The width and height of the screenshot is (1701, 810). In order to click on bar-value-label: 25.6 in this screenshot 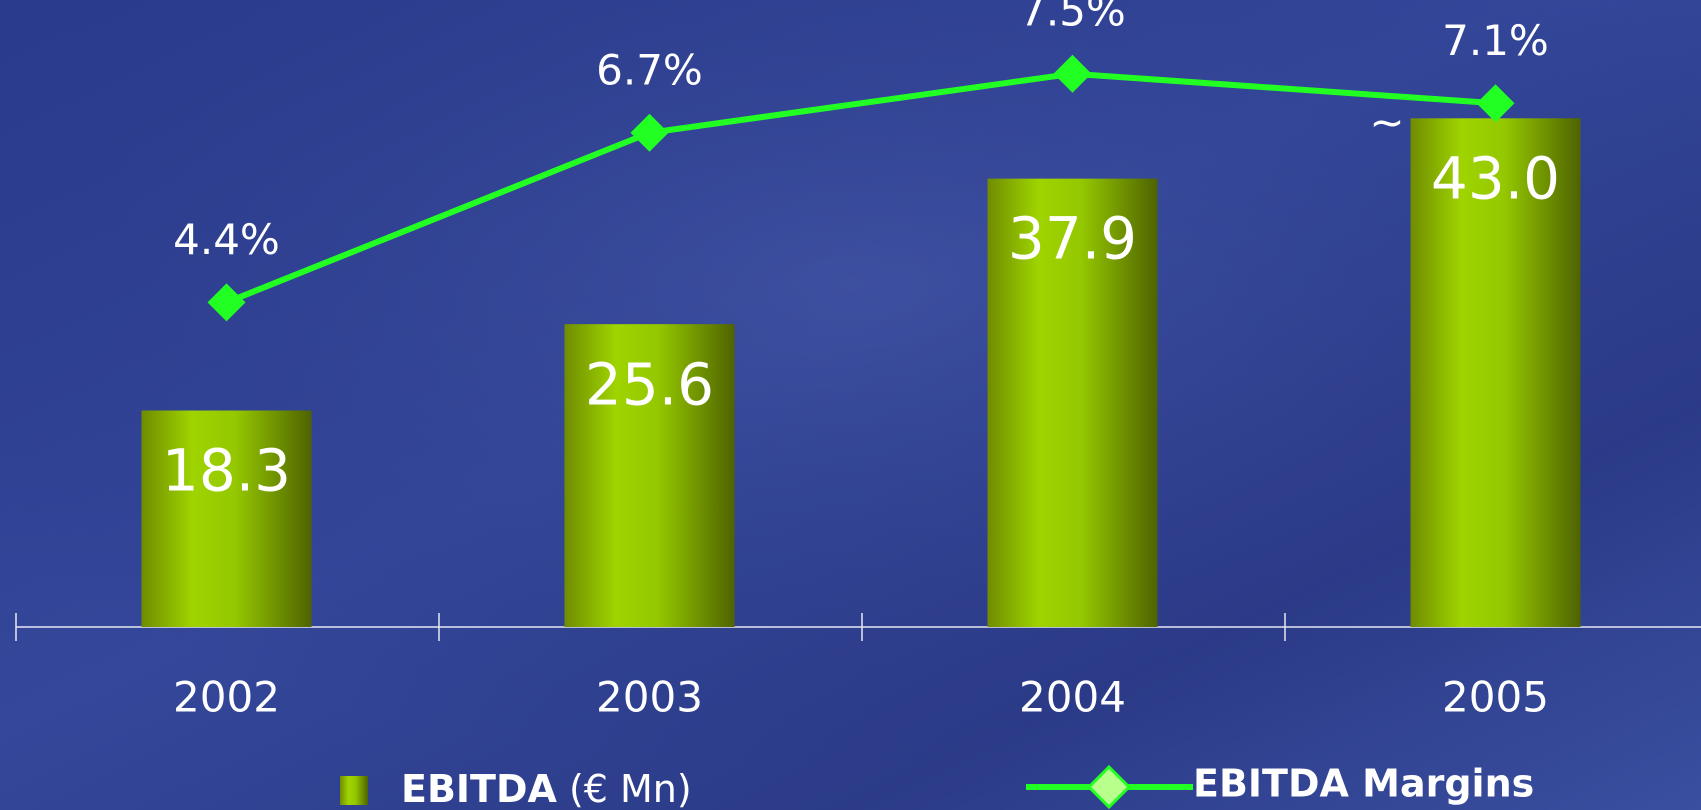, I will do `click(649, 384)`.